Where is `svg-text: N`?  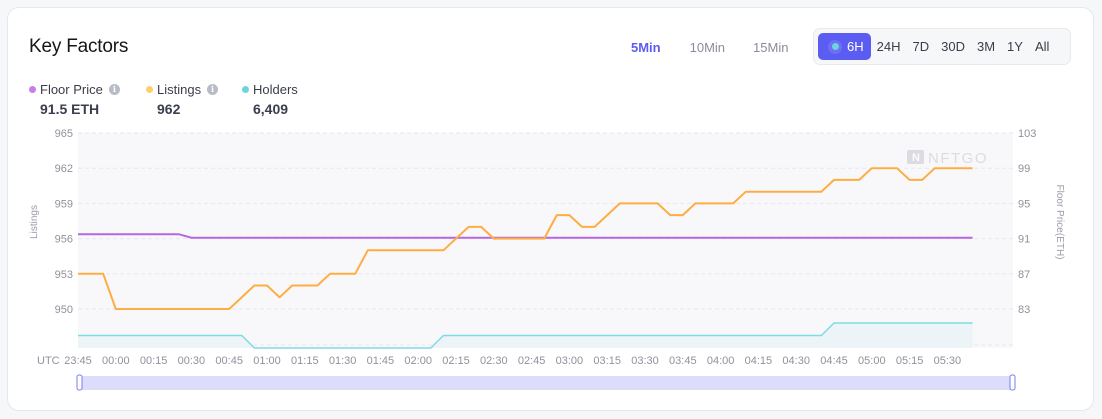 svg-text: N is located at coordinates (916, 158).